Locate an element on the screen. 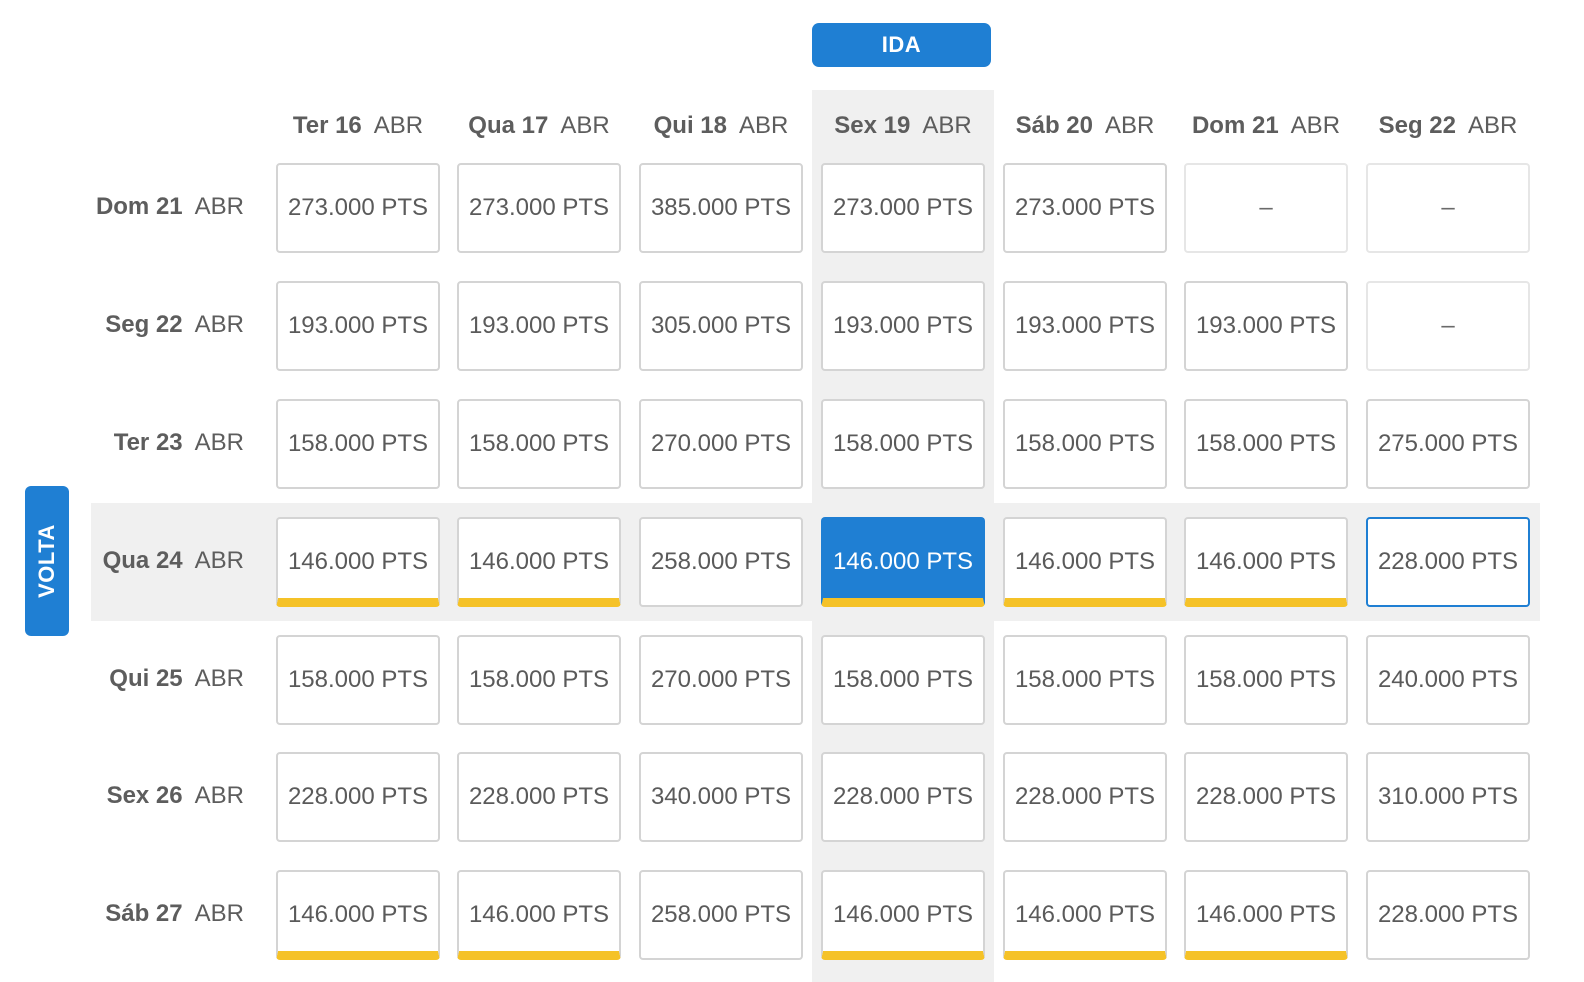 The image size is (1584, 982). fare-price: 310.000 PTS is located at coordinates (1448, 796).